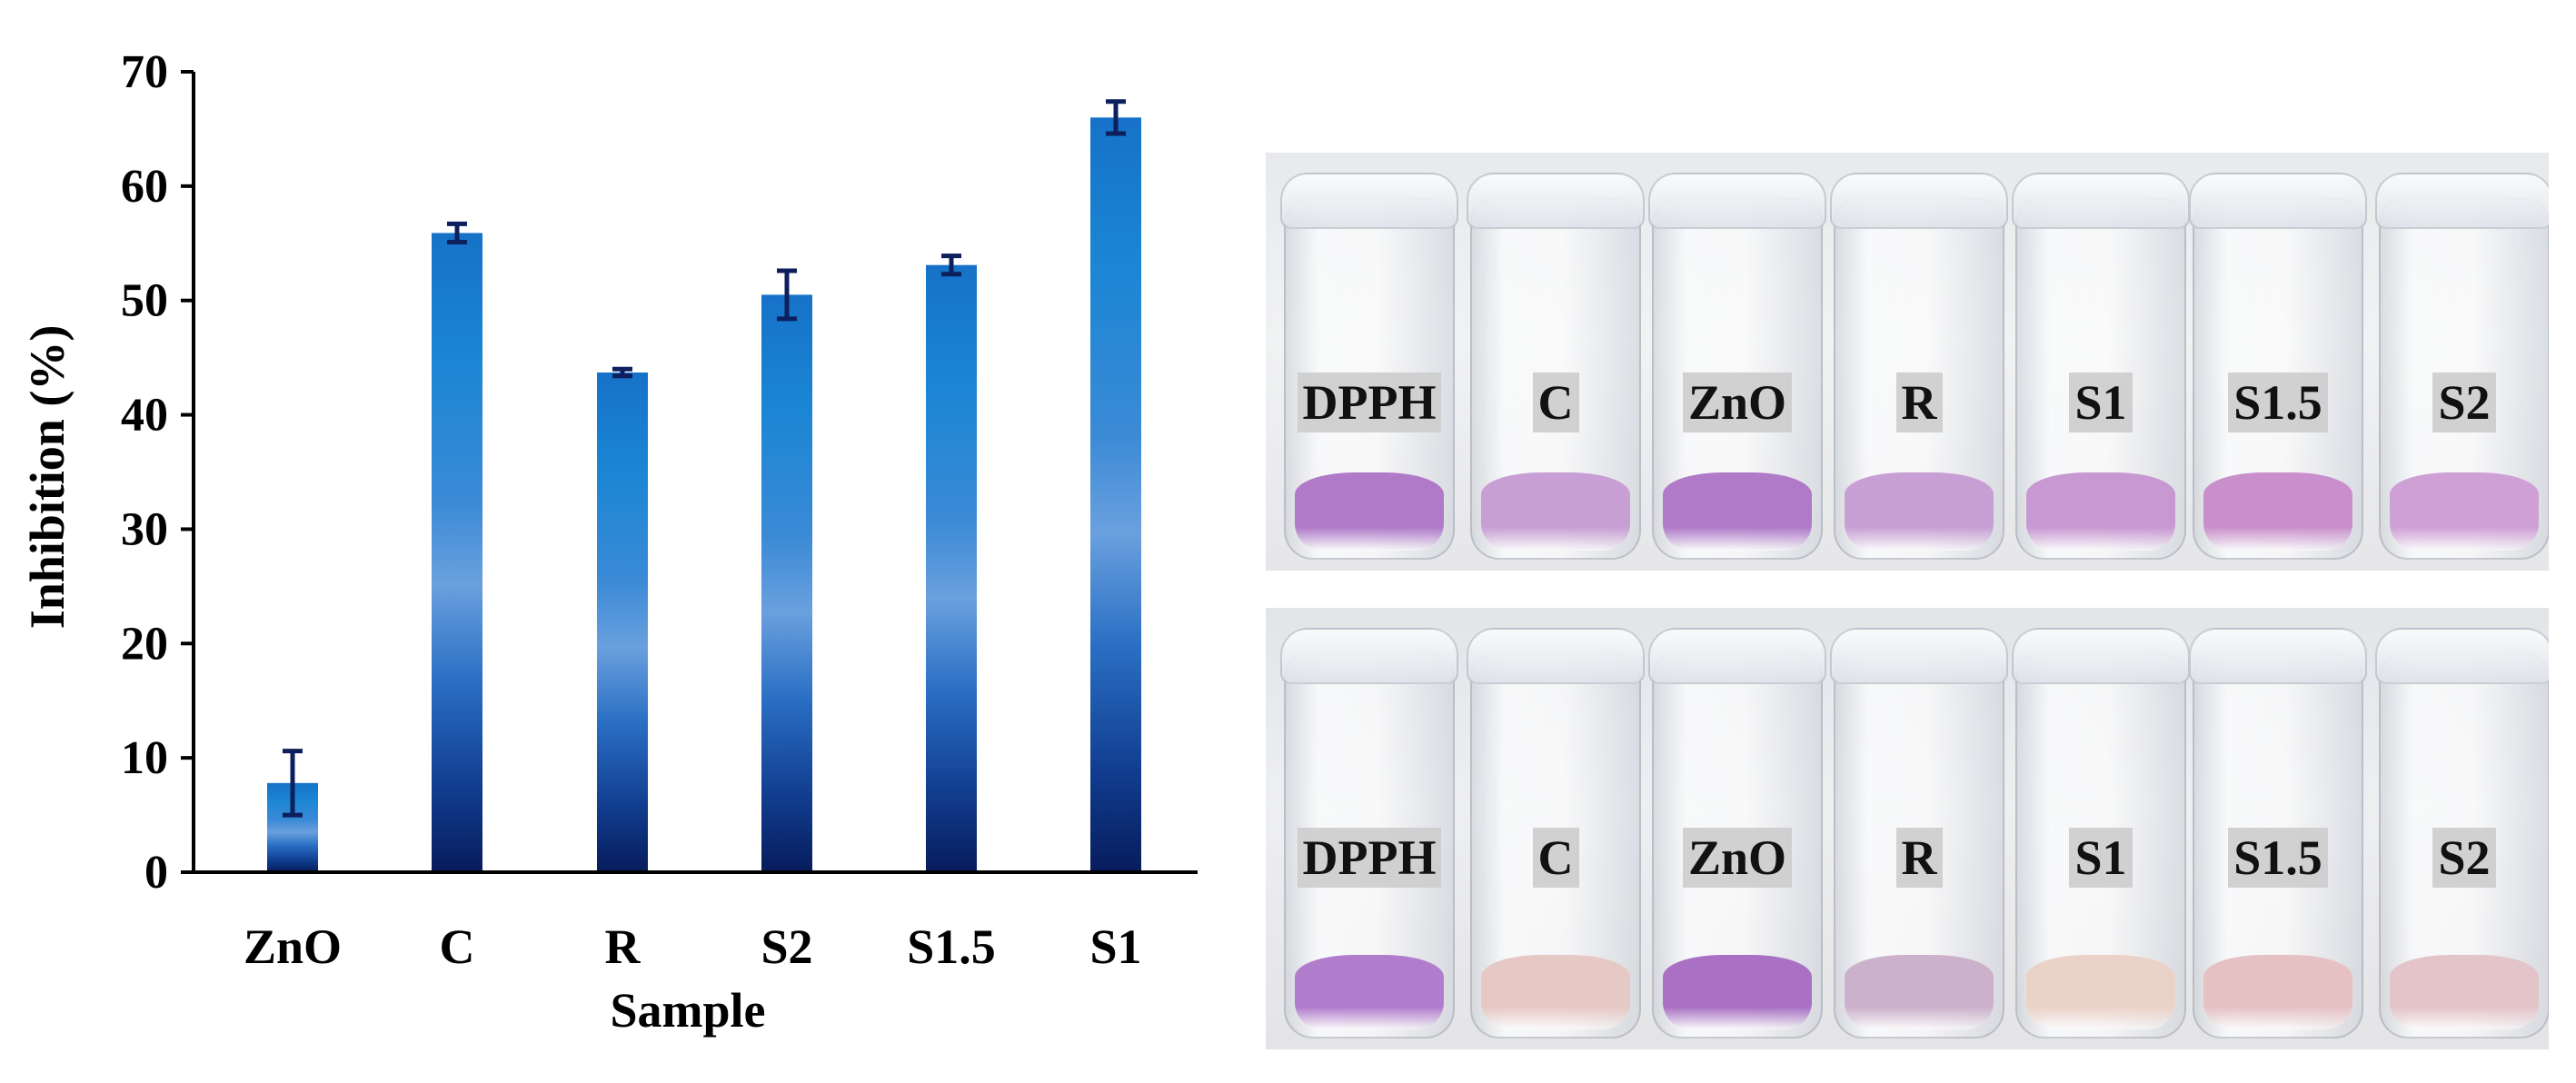  I want to click on x-tick-label: C, so click(458, 946).